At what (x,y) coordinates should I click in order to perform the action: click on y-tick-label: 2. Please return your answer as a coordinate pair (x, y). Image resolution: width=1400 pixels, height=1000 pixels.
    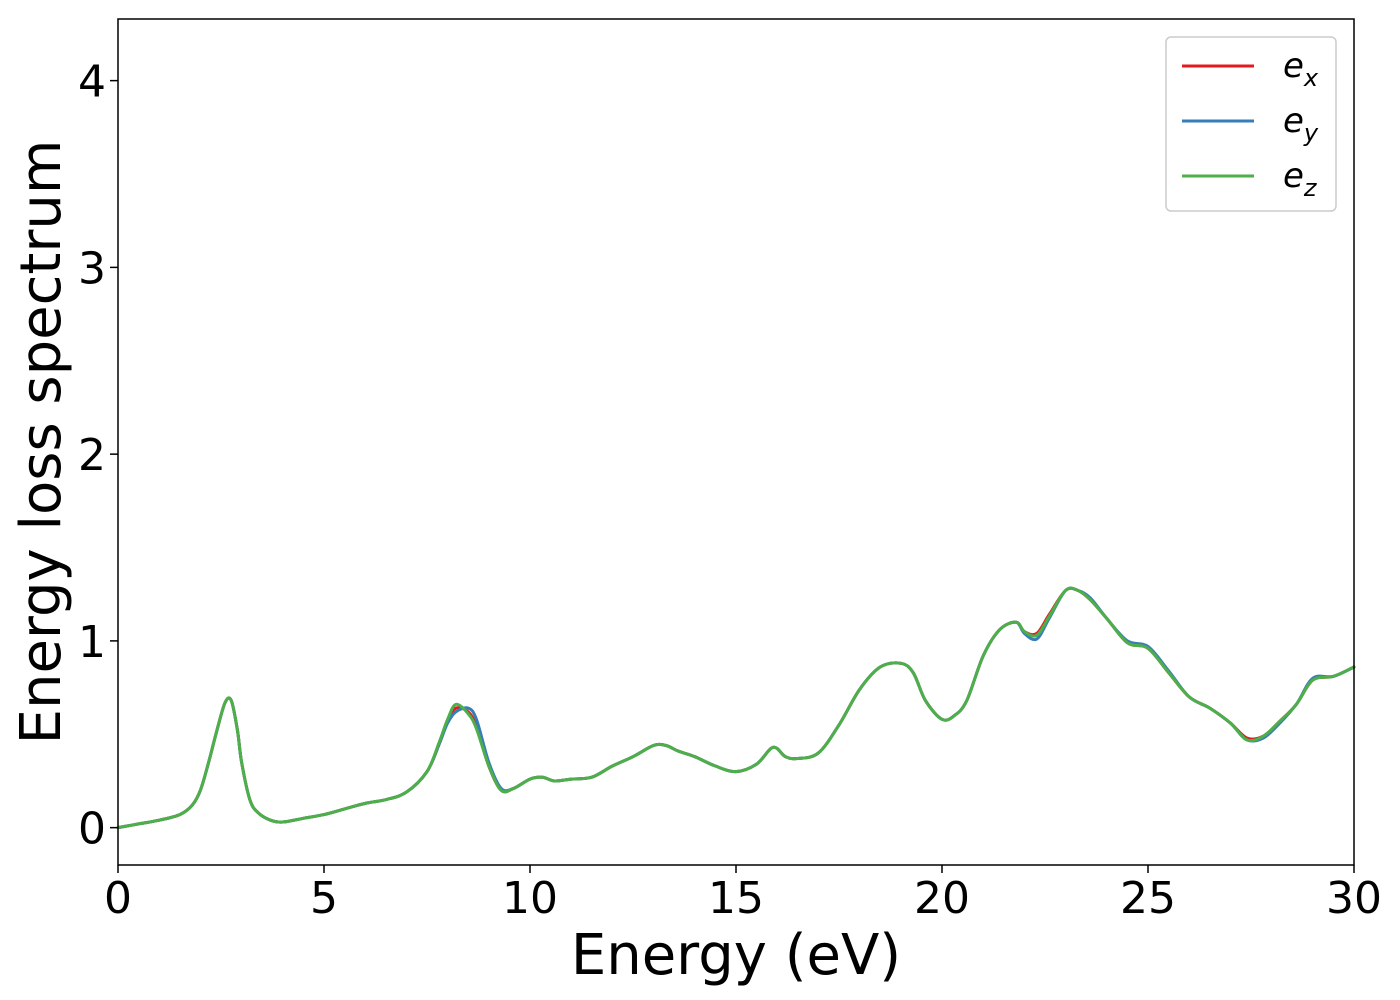
    Looking at the image, I should click on (92, 455).